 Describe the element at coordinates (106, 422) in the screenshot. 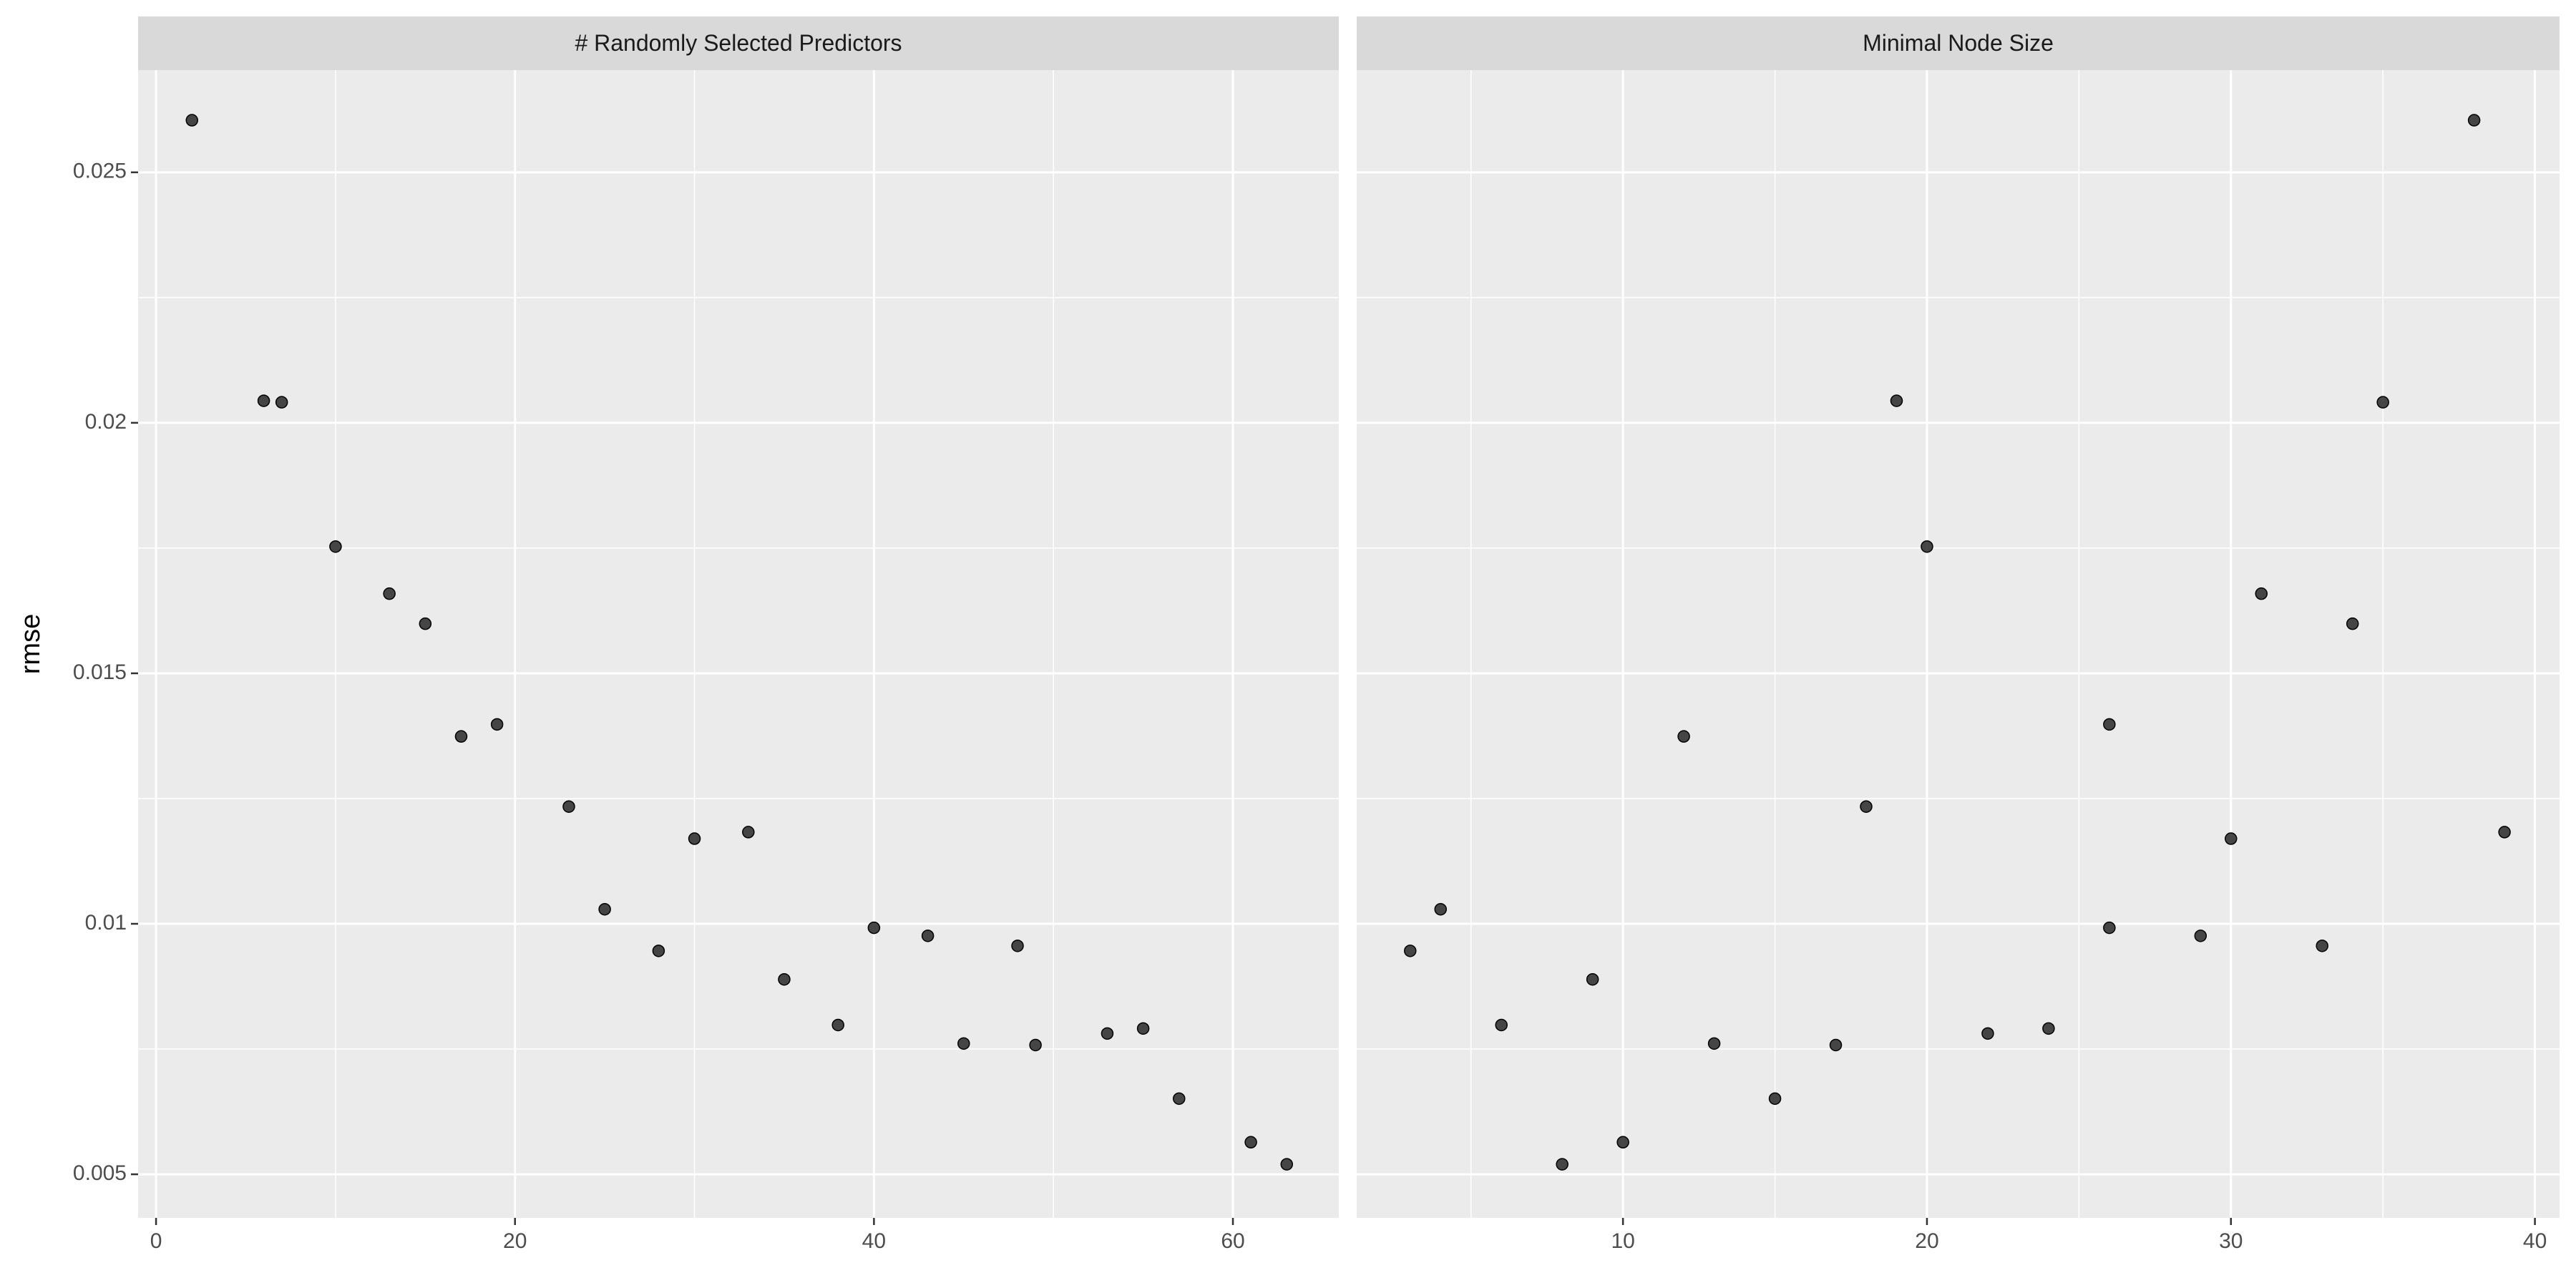

I see `y-tick-label: 0.02` at that location.